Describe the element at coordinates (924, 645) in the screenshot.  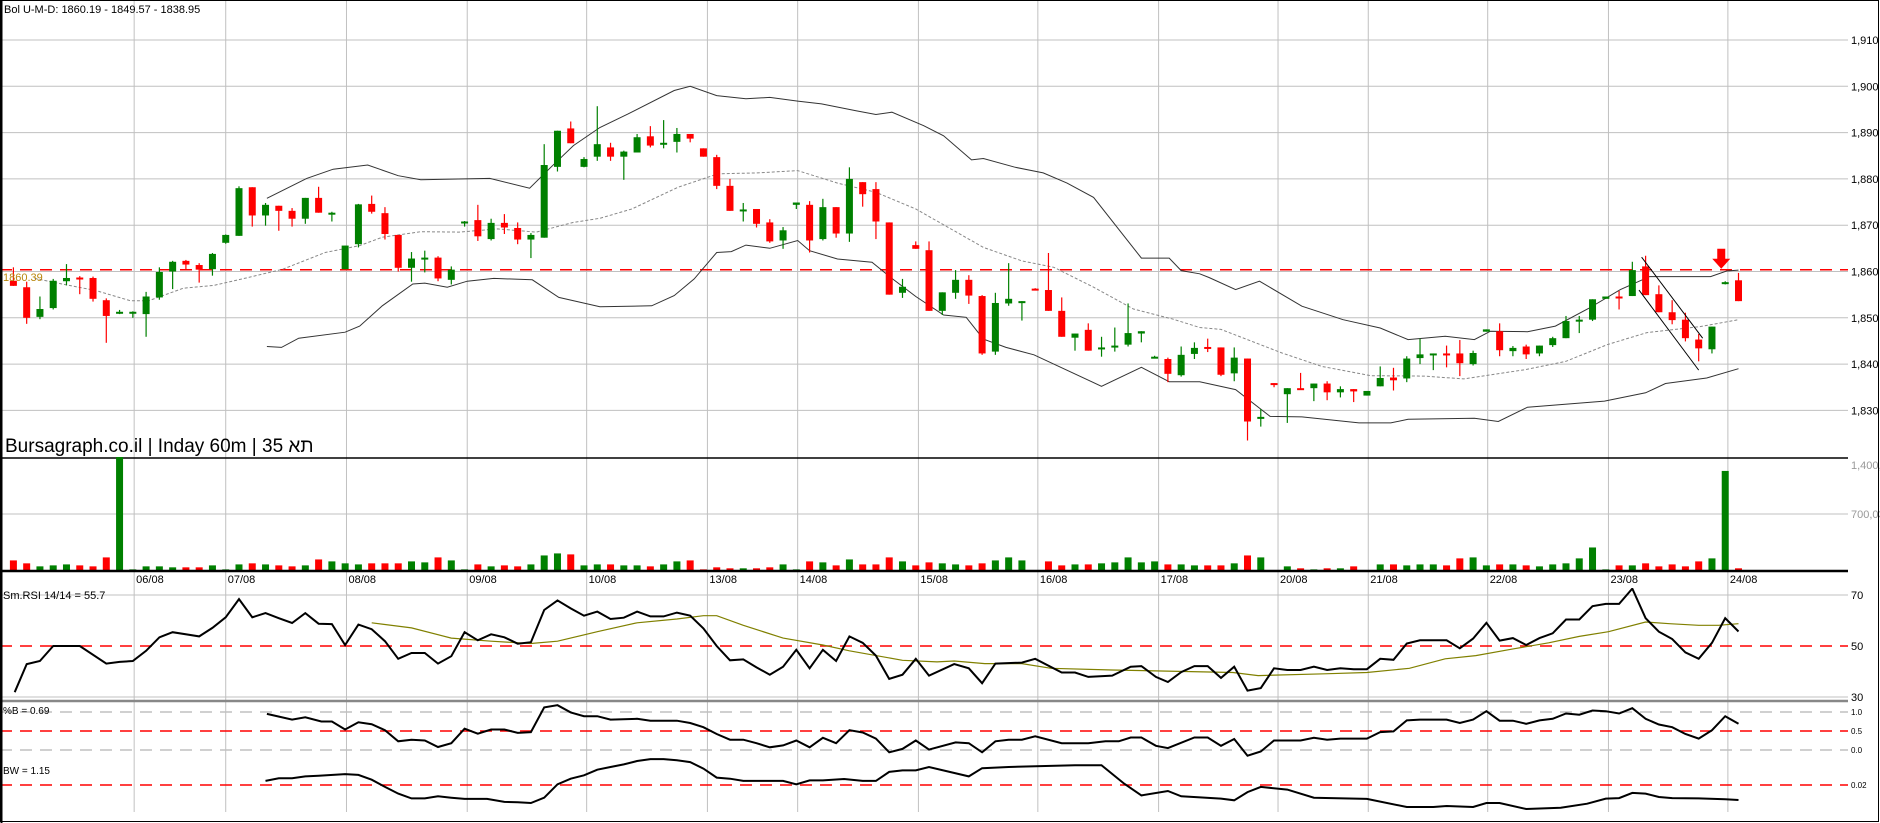
I see `rsi-panel` at that location.